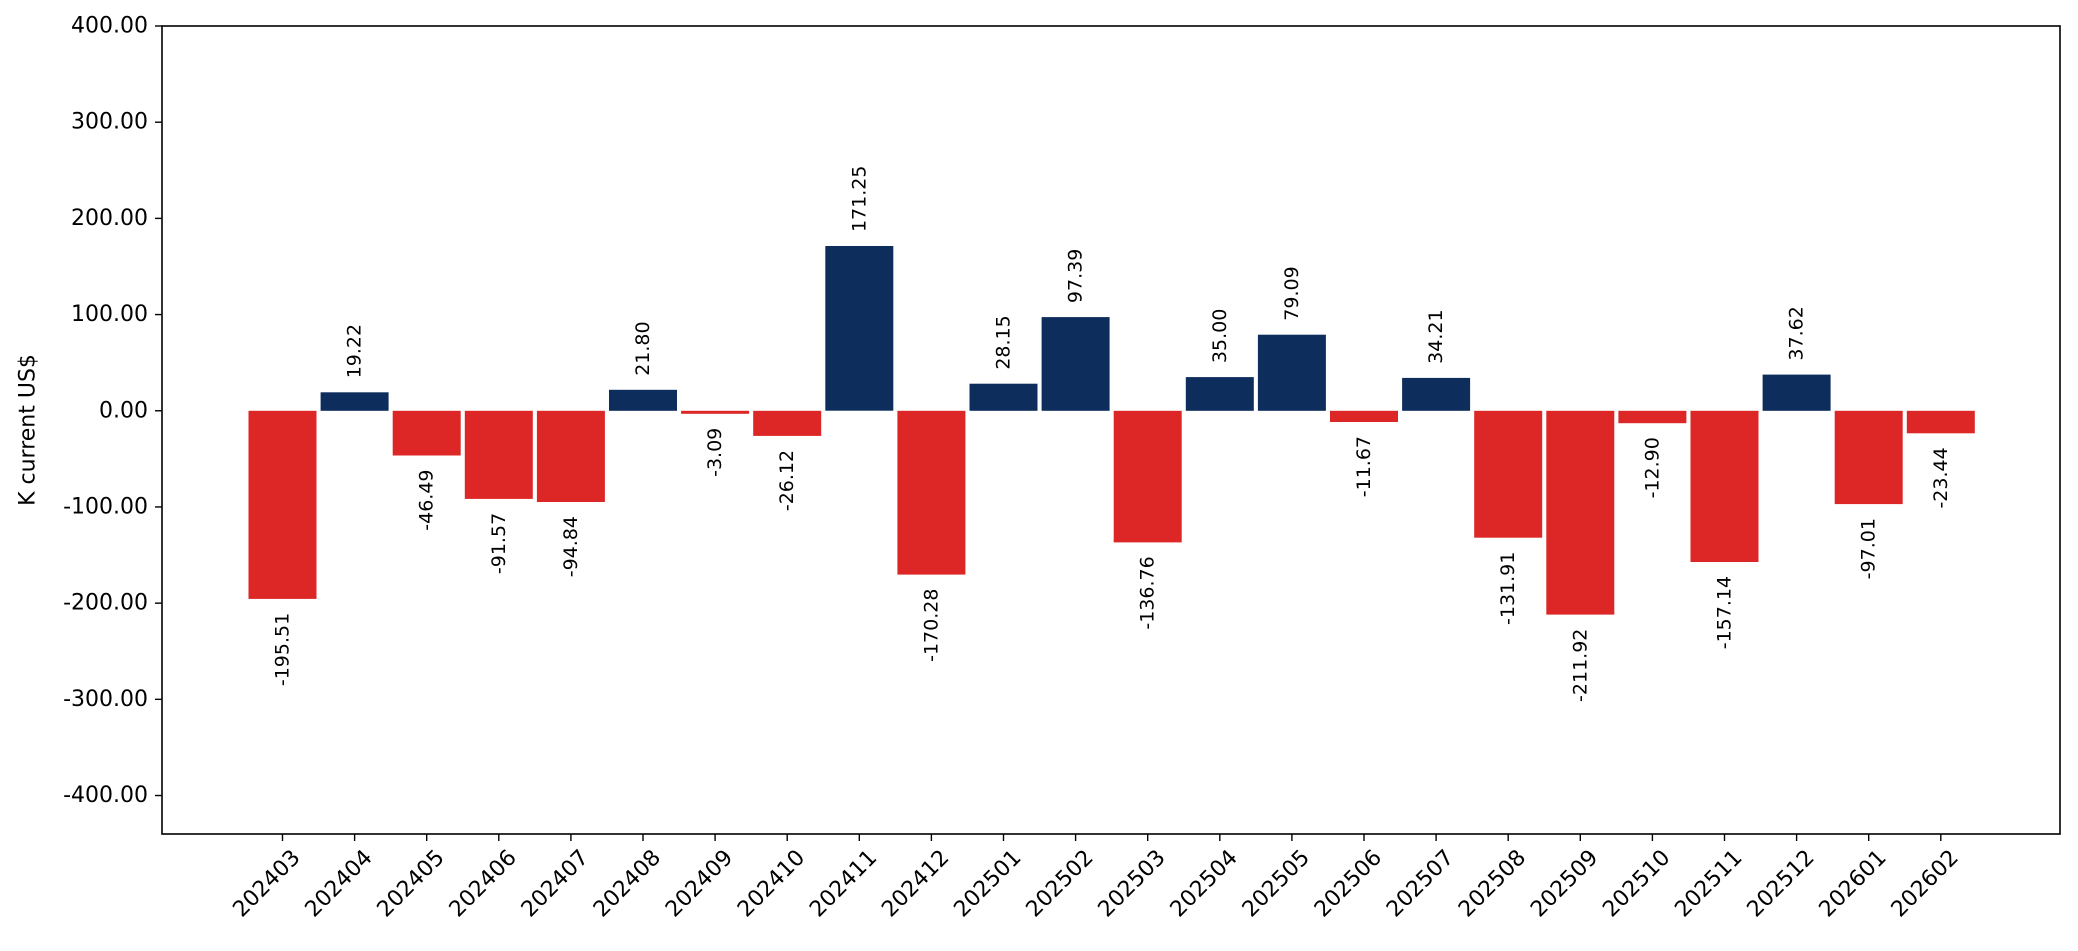  I want to click on data-label-202406: -91.57, so click(499, 543).